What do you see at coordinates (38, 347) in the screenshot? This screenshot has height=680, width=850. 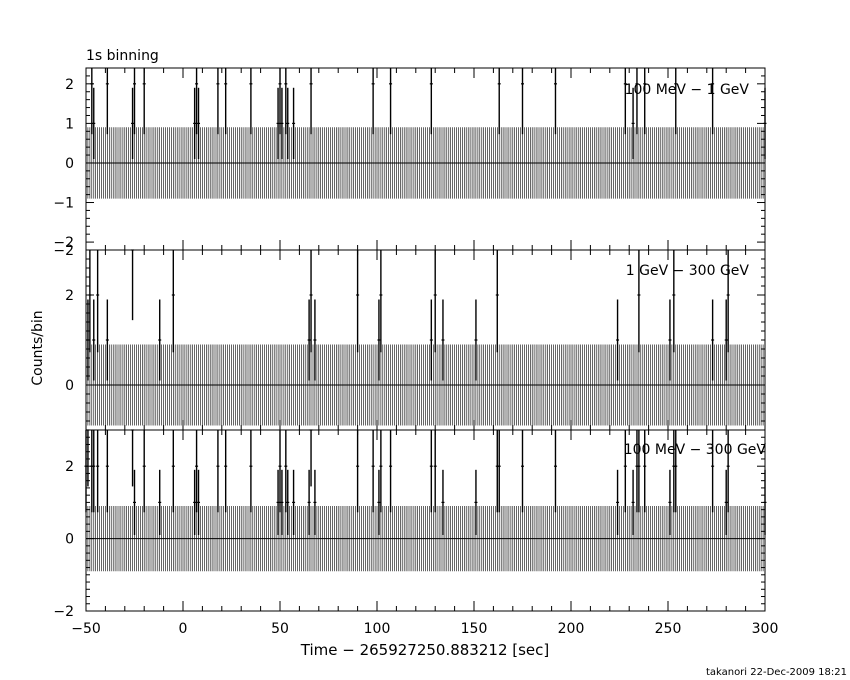 I see `y-axis-label: Counts/bin` at bounding box center [38, 347].